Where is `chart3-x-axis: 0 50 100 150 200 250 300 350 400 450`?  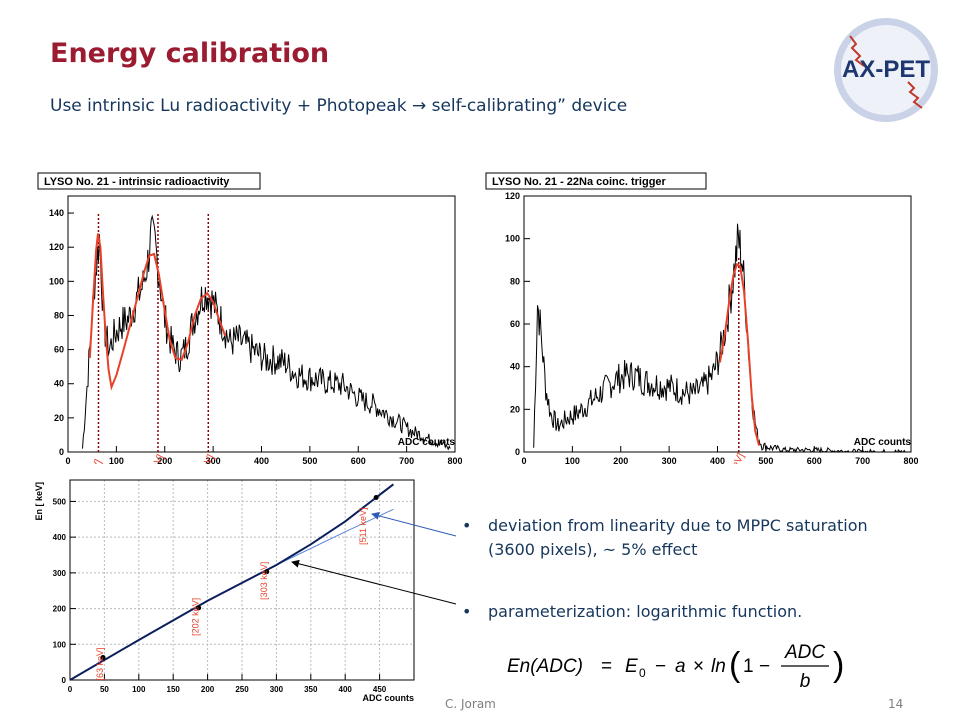 chart3-x-axis: 0 50 100 150 200 250 300 350 400 450 is located at coordinates (227, 684).